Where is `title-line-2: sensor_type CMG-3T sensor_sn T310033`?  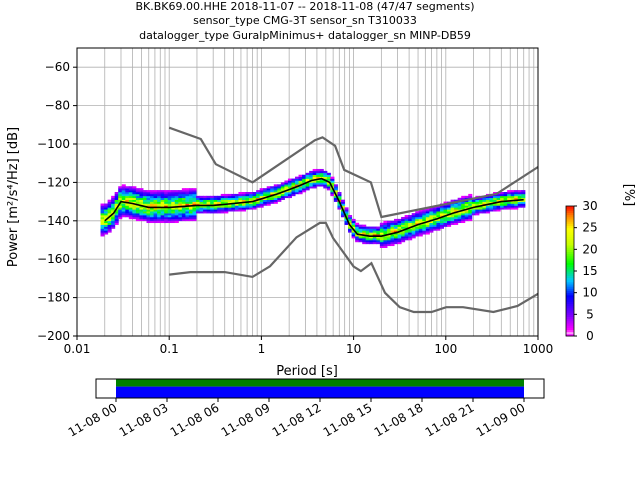
title-line-2: sensor_type CMG-3T sensor_sn T310033 is located at coordinates (305, 20).